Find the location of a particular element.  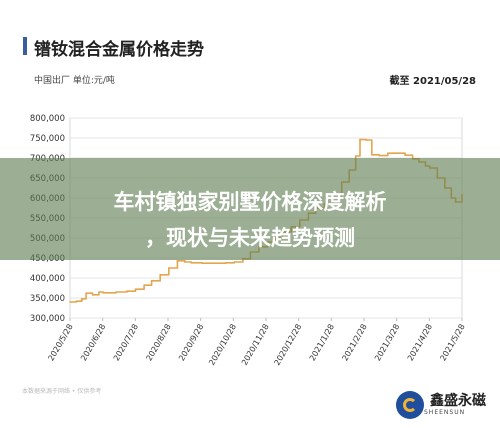

overlay-headline-line1: 车村镇独家别墅价格深度解析 is located at coordinates (250, 202).